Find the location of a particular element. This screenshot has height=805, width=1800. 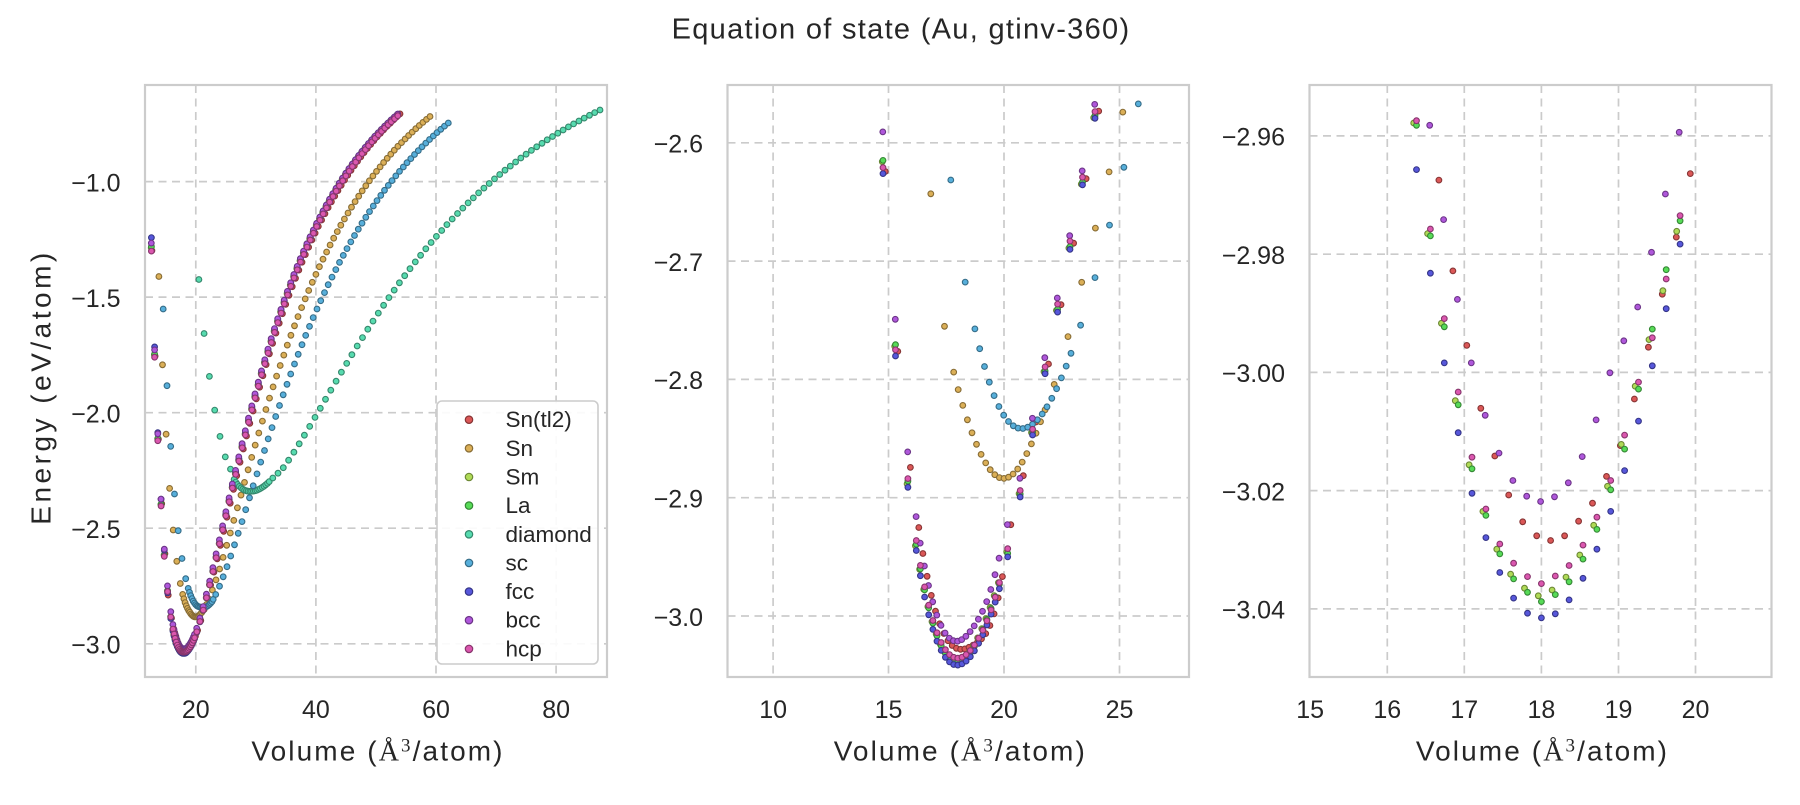

svg-text: −3.04 is located at coordinates (1253, 611).